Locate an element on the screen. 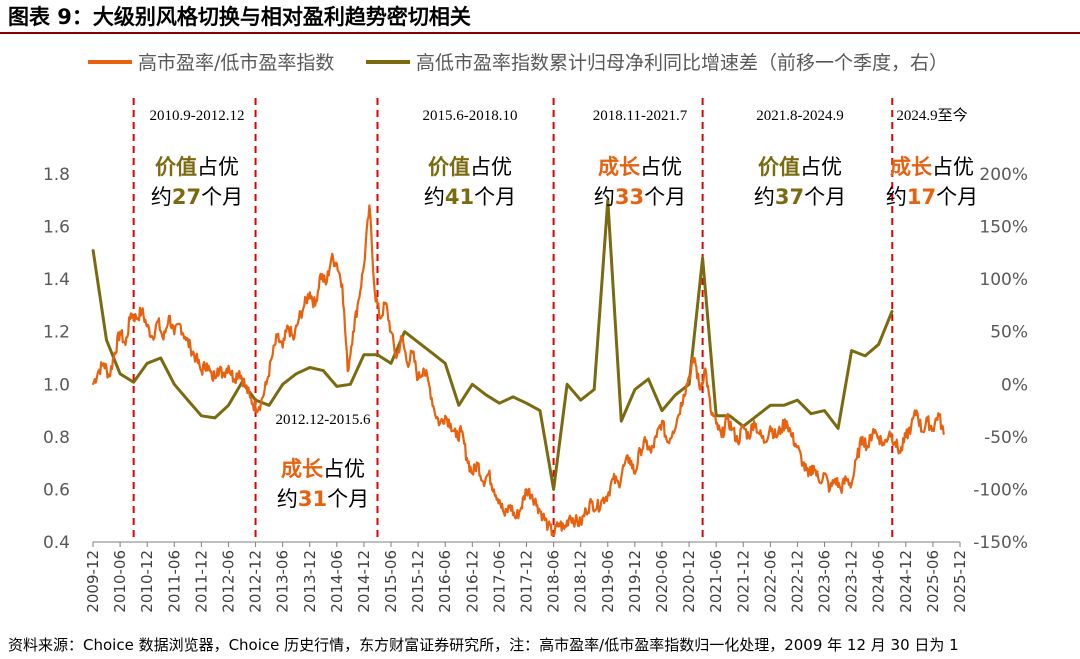  y-right-tick-label: 0% is located at coordinates (1014, 385).